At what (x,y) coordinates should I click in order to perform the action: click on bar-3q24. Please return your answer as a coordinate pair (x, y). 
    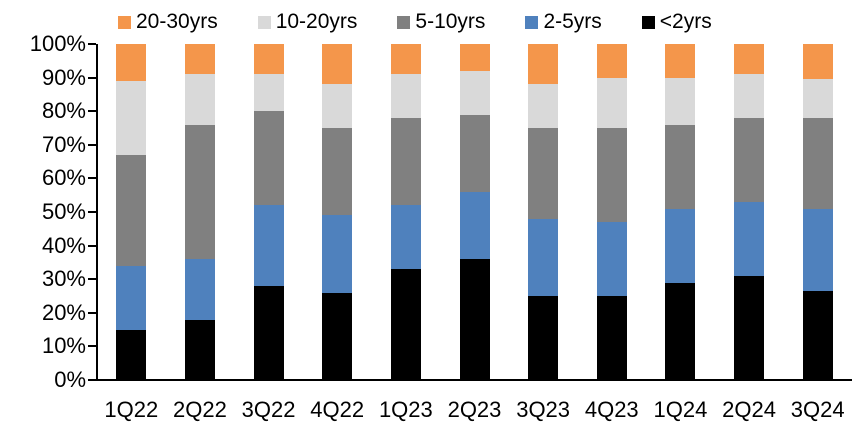
    Looking at the image, I should click on (817, 212).